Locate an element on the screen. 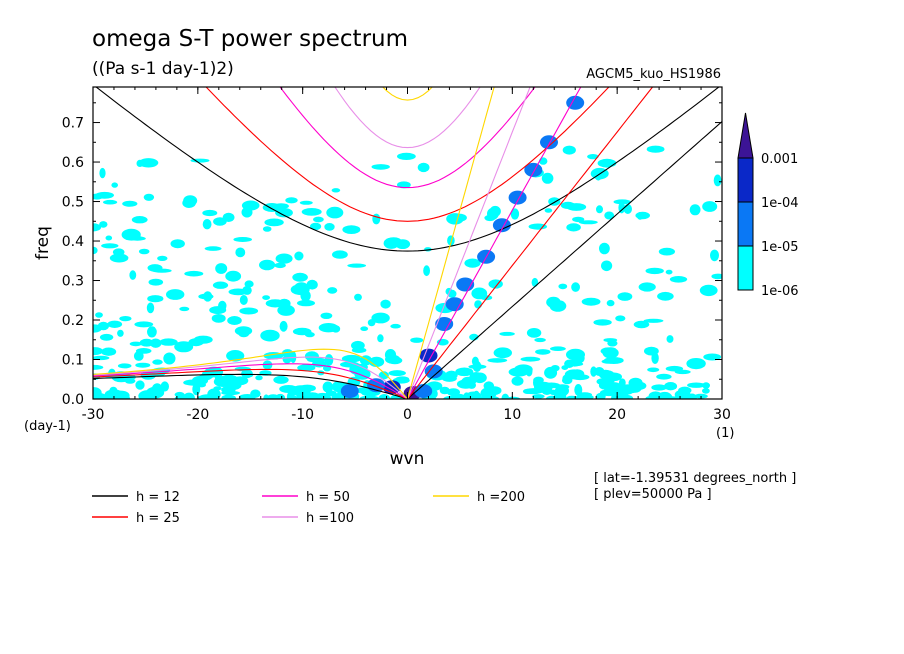 Image resolution: width=904 pixels, height=654 pixels. rossby-curve is located at coordinates (250, 386).